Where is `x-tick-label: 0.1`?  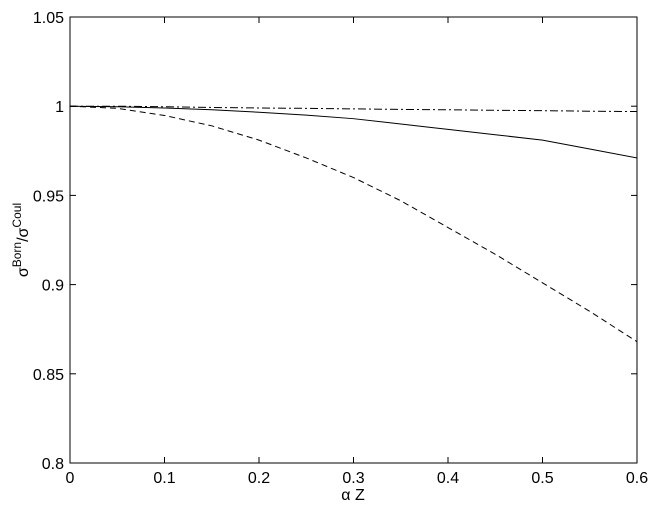 x-tick-label: 0.1 is located at coordinates (164, 478).